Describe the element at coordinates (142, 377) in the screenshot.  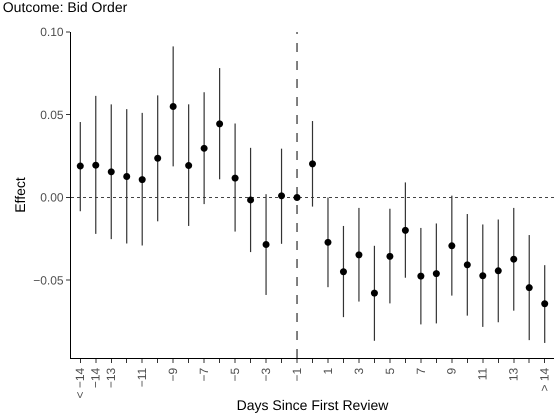
I see `x-tick-label: −11` at that location.